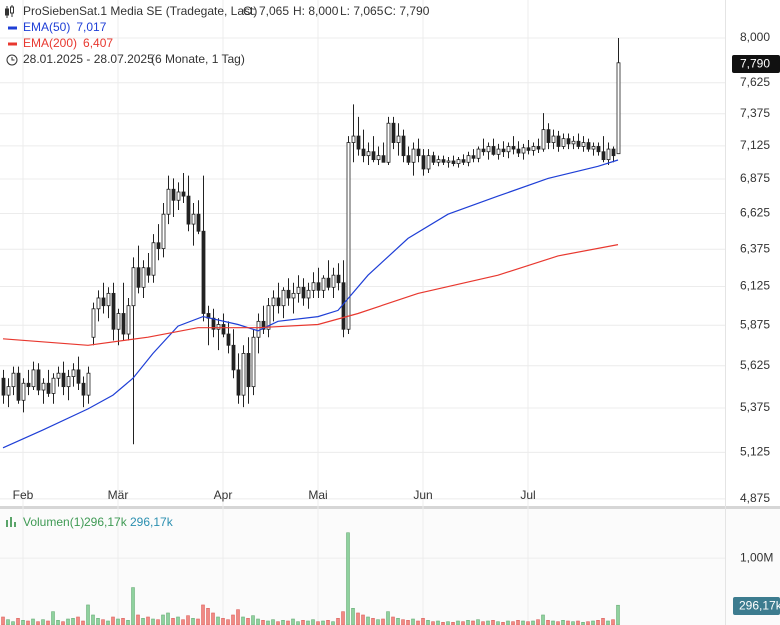 The height and width of the screenshot is (625, 780). I want to click on last-price-box, so click(756, 64).